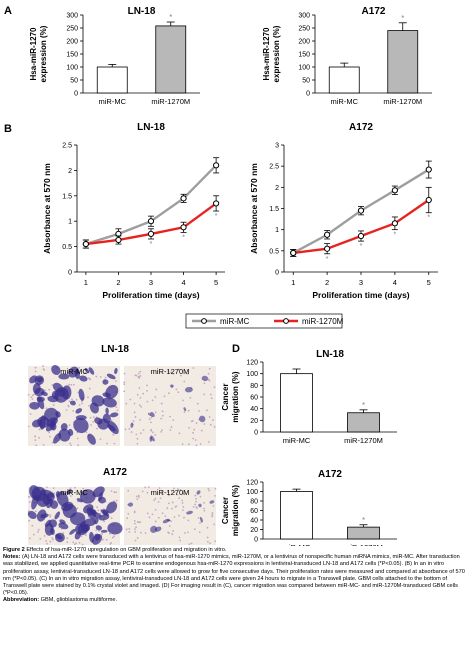 The width and height of the screenshot is (474, 646). I want to click on caption-figure-label: Figure 2, so click(14, 550).